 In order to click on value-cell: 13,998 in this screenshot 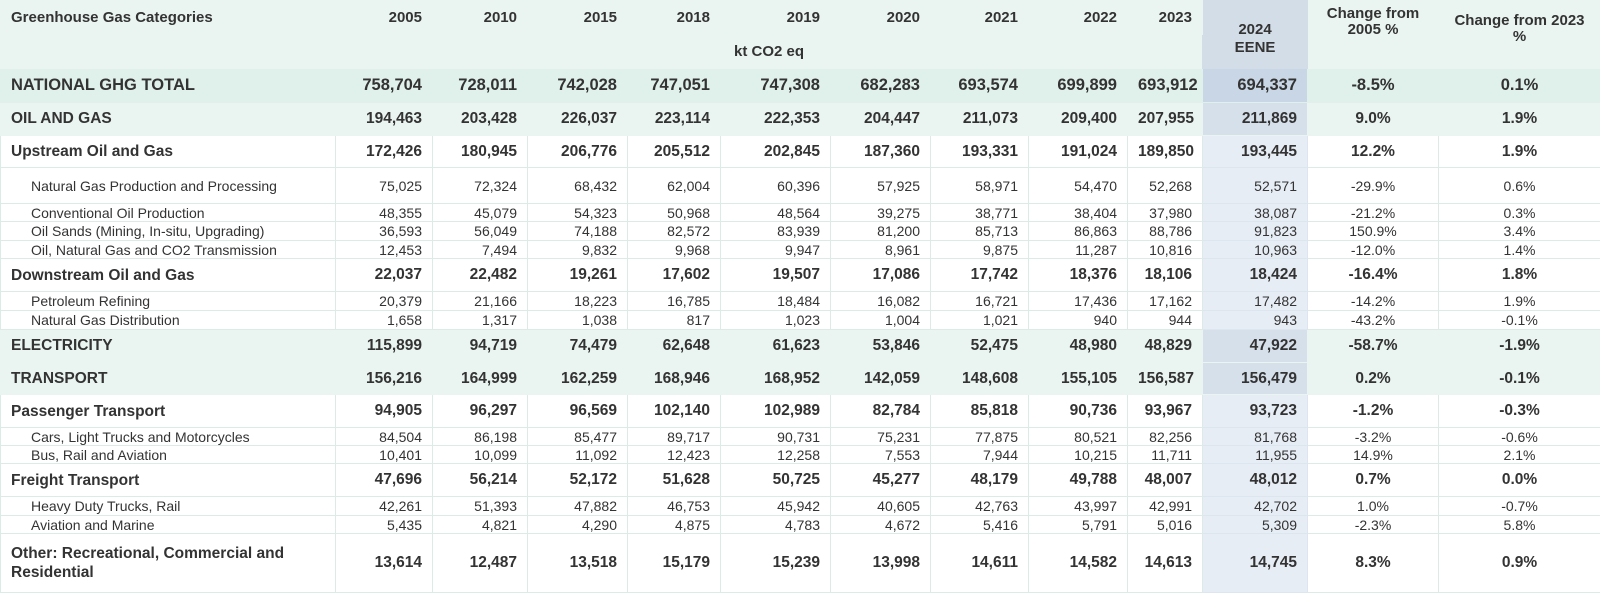, I will do `click(881, 563)`.